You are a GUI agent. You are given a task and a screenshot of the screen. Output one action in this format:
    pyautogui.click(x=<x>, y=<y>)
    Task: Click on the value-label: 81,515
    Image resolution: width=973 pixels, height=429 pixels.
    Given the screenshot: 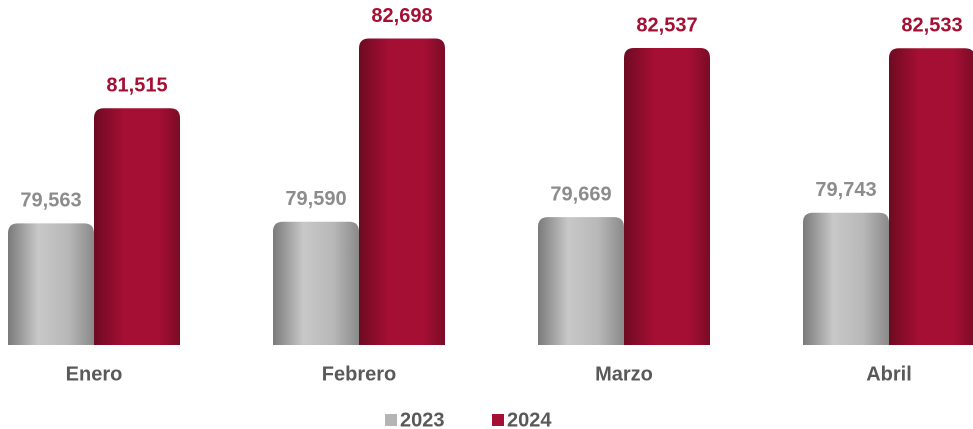 What is the action you would take?
    pyautogui.click(x=136, y=86)
    